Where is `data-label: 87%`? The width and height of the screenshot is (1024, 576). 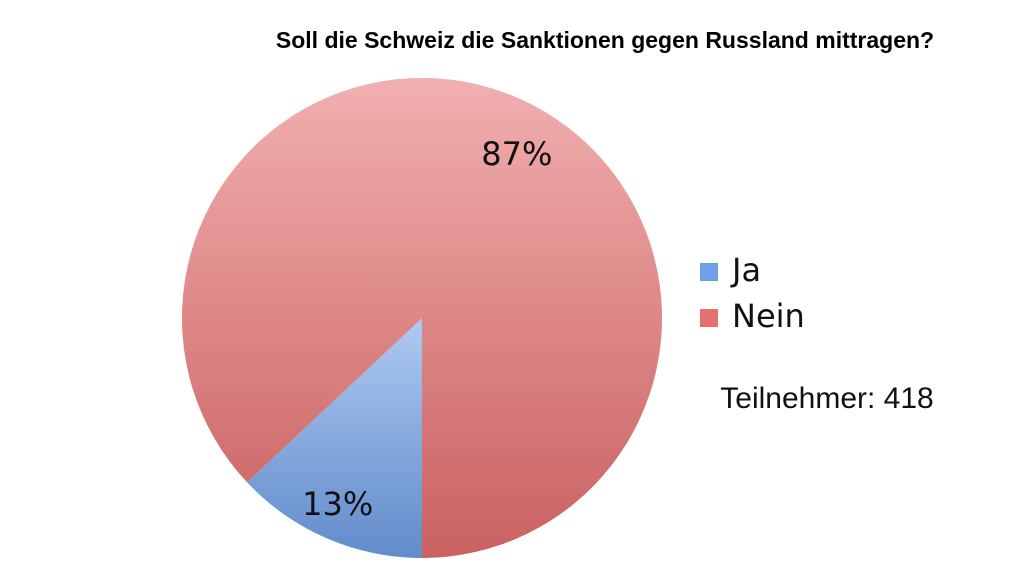 data-label: 87% is located at coordinates (516, 154).